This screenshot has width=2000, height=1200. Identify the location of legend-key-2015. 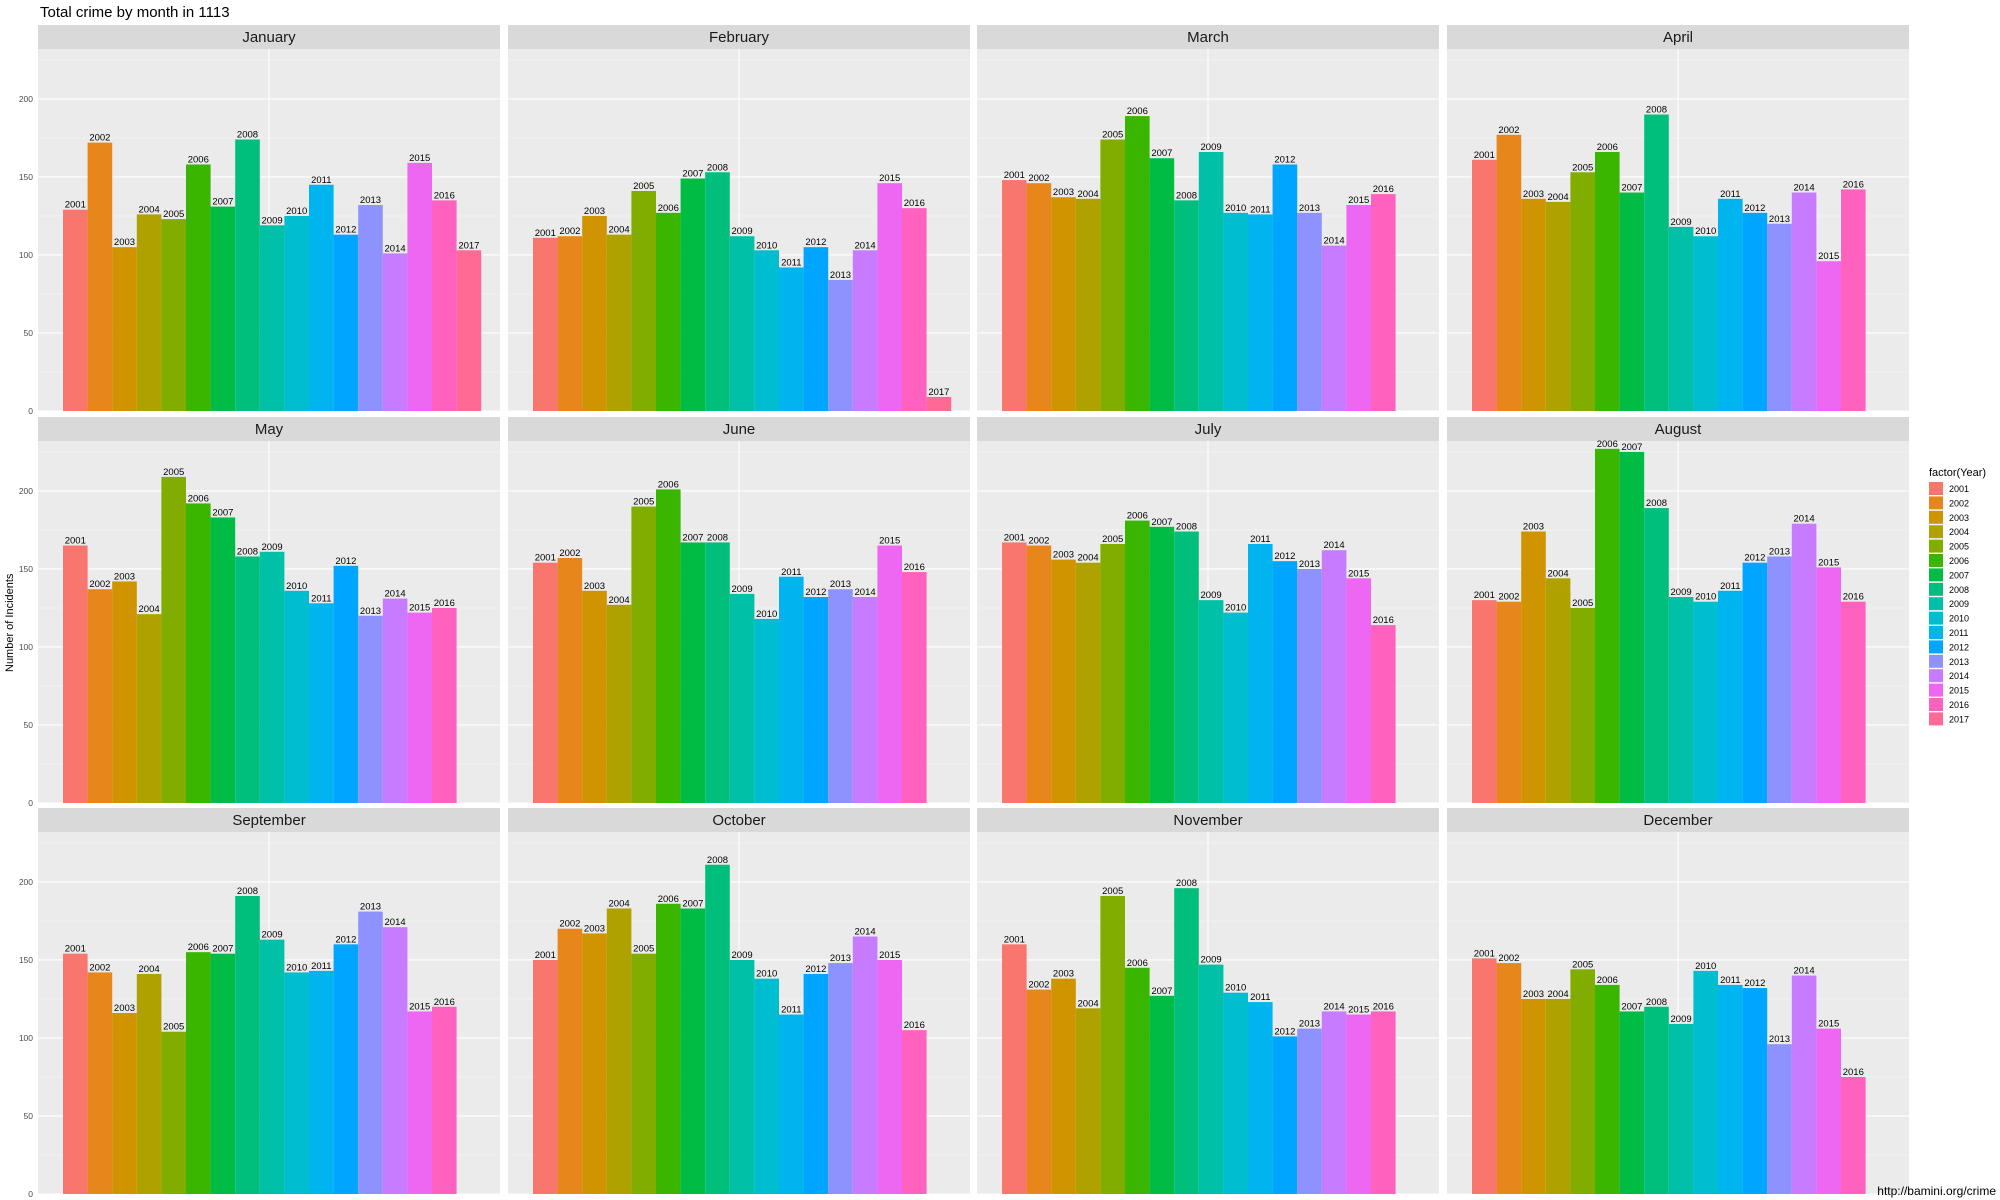
(1936, 690).